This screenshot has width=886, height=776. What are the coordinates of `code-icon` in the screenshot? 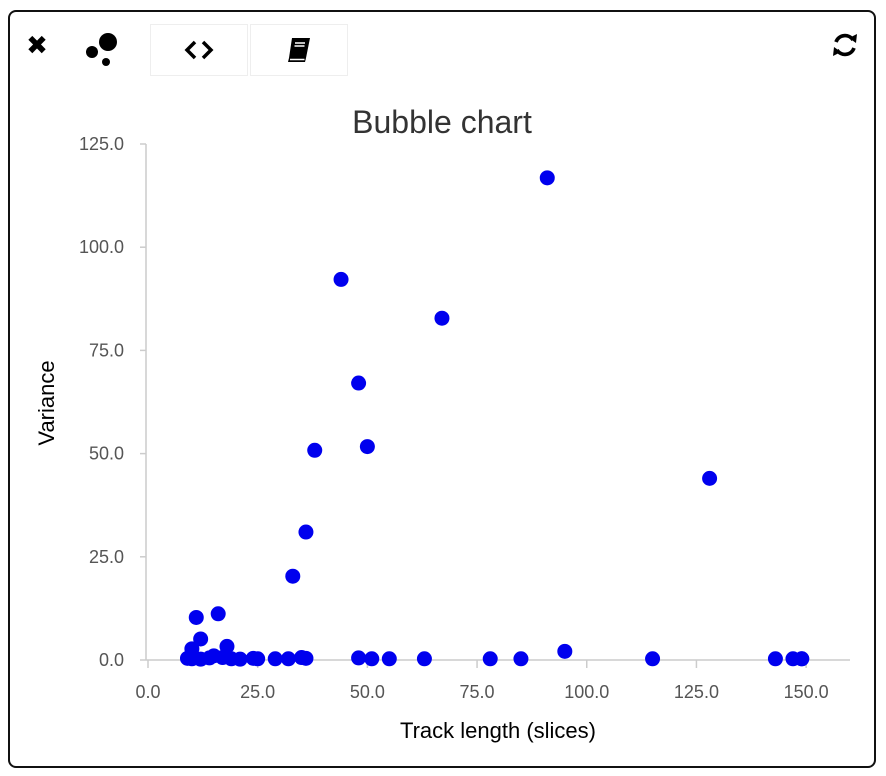 It's located at (199, 50).